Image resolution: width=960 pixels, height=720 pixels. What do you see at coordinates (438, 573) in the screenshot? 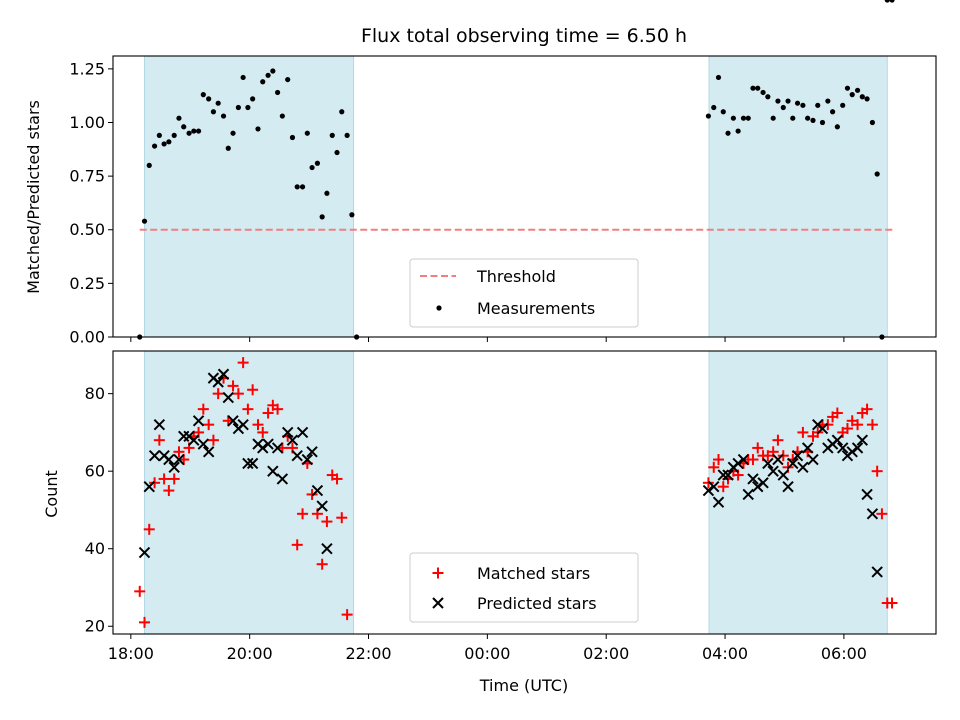
I see `legend-matched-swatch` at bounding box center [438, 573].